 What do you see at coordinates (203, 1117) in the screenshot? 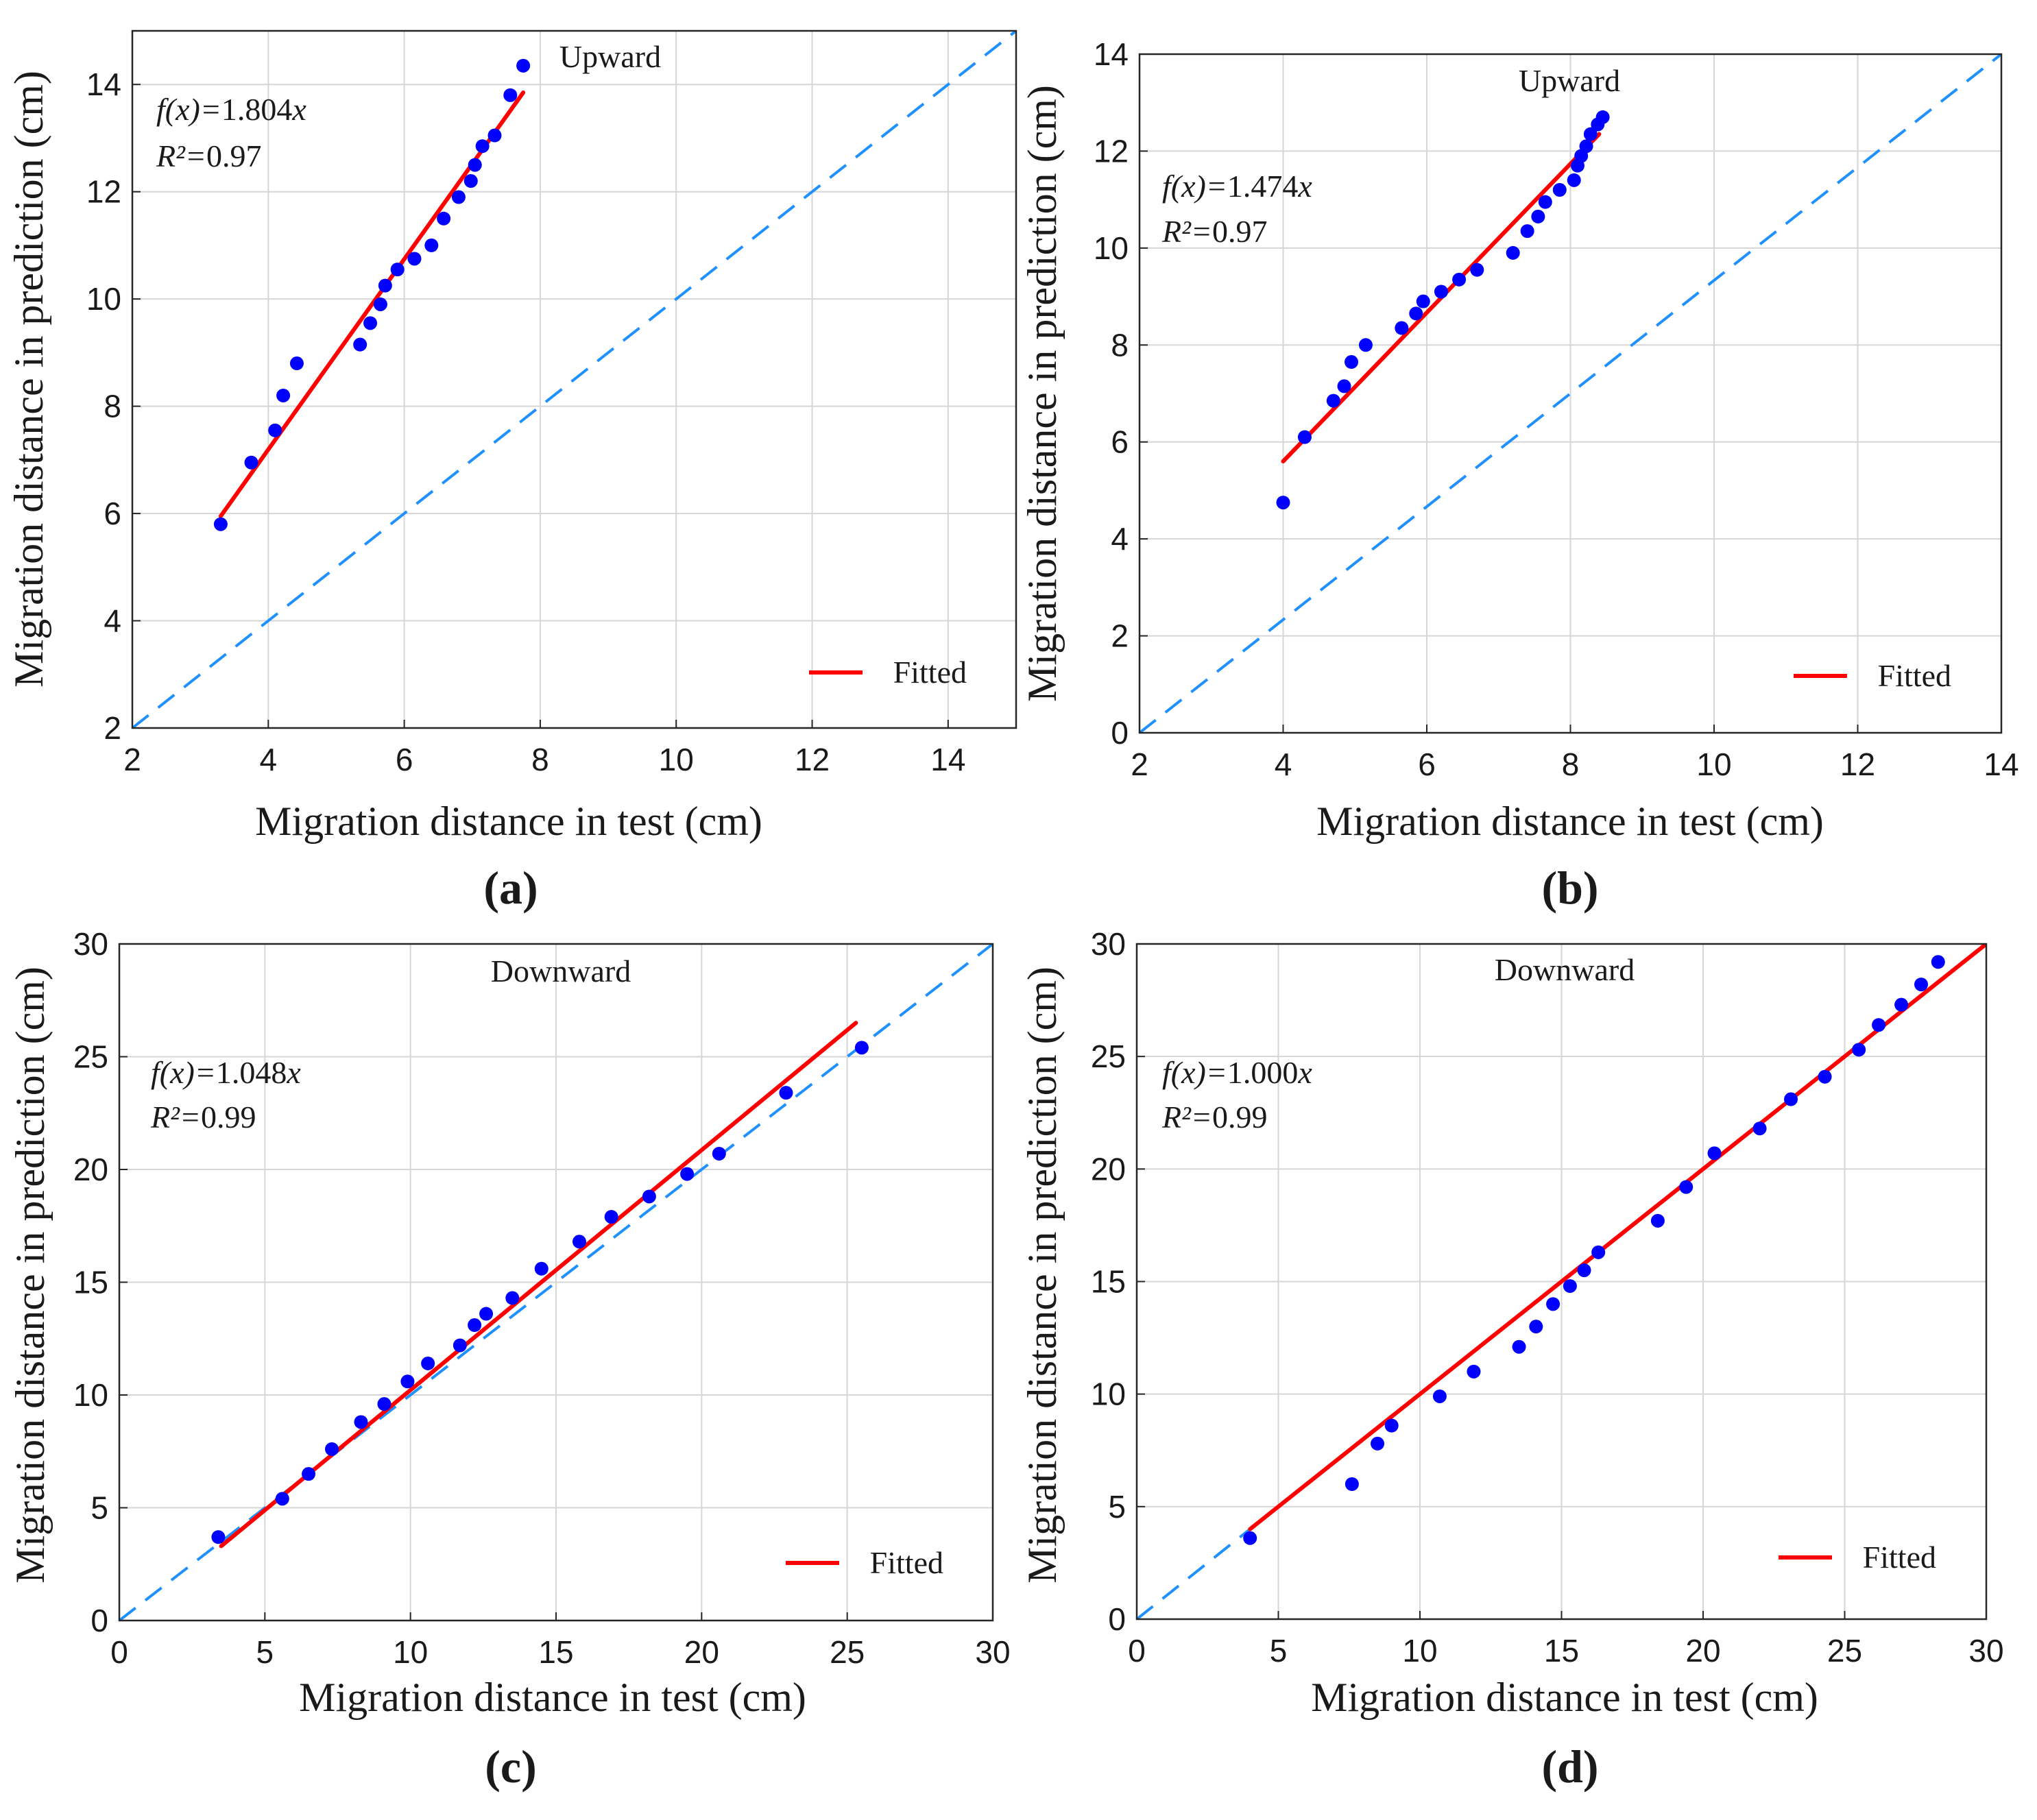
I see `r-squared: R²=0.99` at bounding box center [203, 1117].